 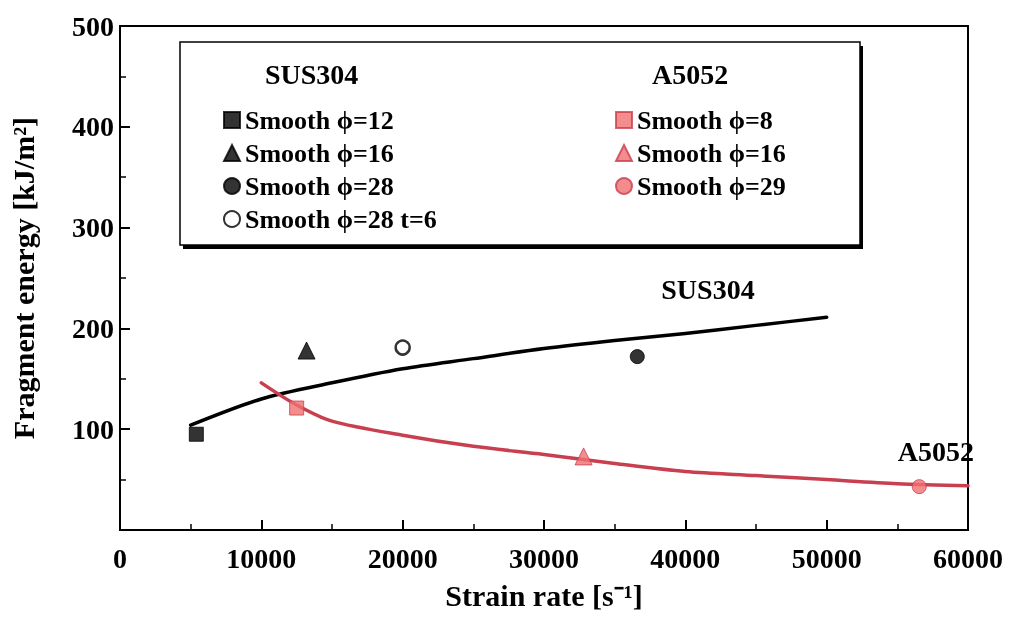 What do you see at coordinates (93, 228) in the screenshot?
I see `y-tick-label: 300` at bounding box center [93, 228].